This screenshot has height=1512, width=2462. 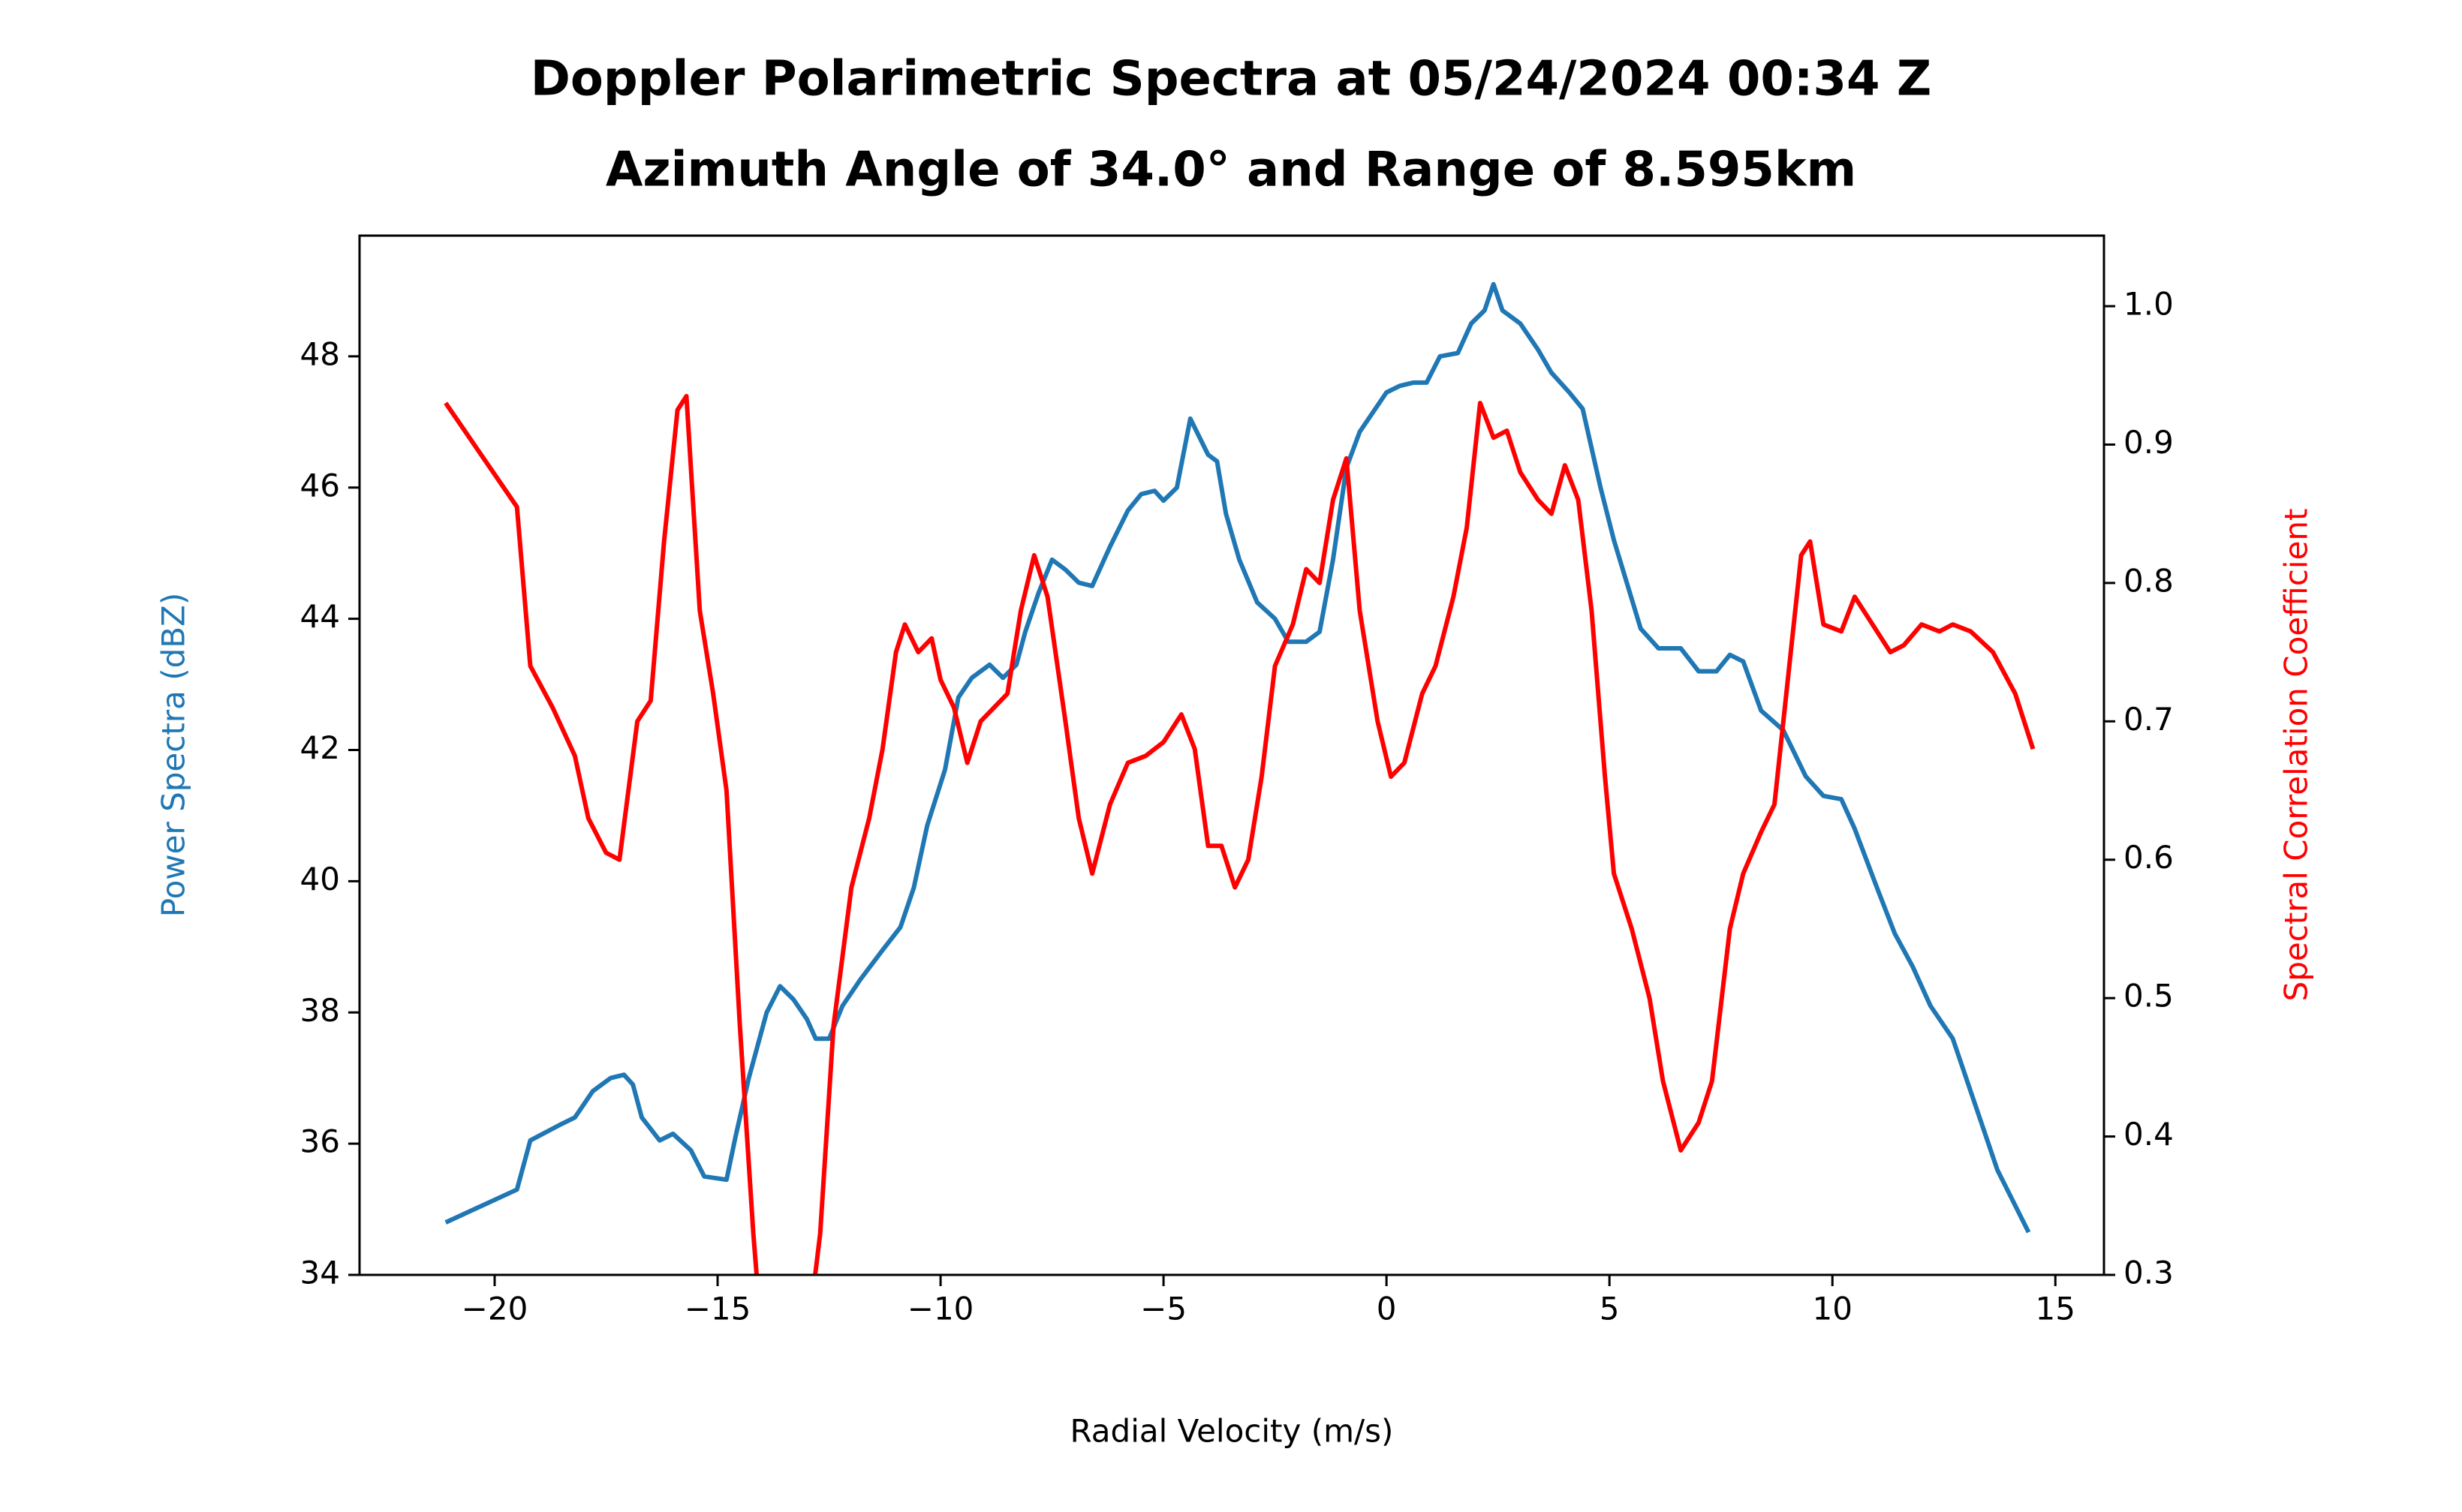 What do you see at coordinates (1387, 1309) in the screenshot?
I see `x-tick-label: 0` at bounding box center [1387, 1309].